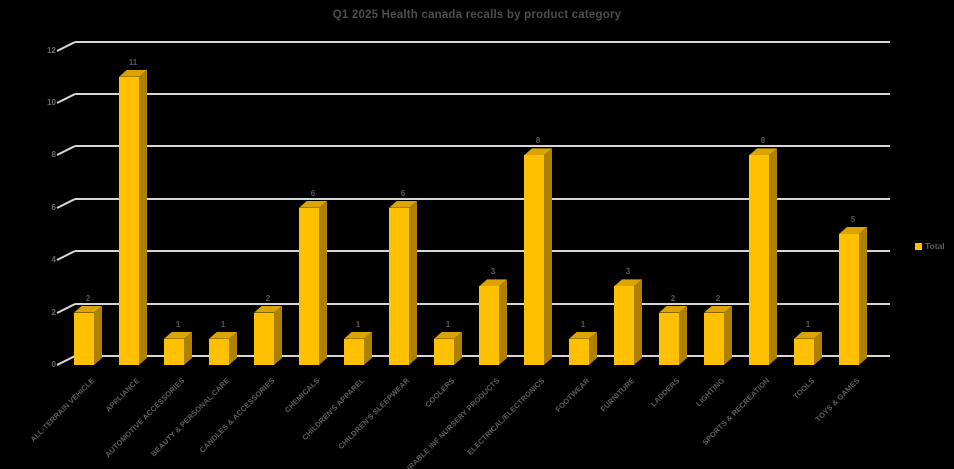 This screenshot has width=954, height=469. Describe the element at coordinates (53, 155) in the screenshot. I see `y-axis-tick-label: 8` at that location.